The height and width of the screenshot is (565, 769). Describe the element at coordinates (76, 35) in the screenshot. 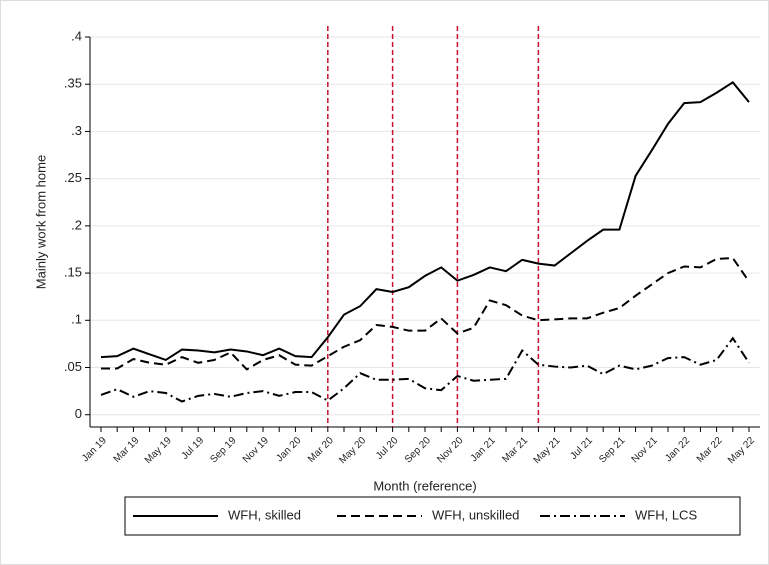

I see `y-tick-label: .4` at that location.